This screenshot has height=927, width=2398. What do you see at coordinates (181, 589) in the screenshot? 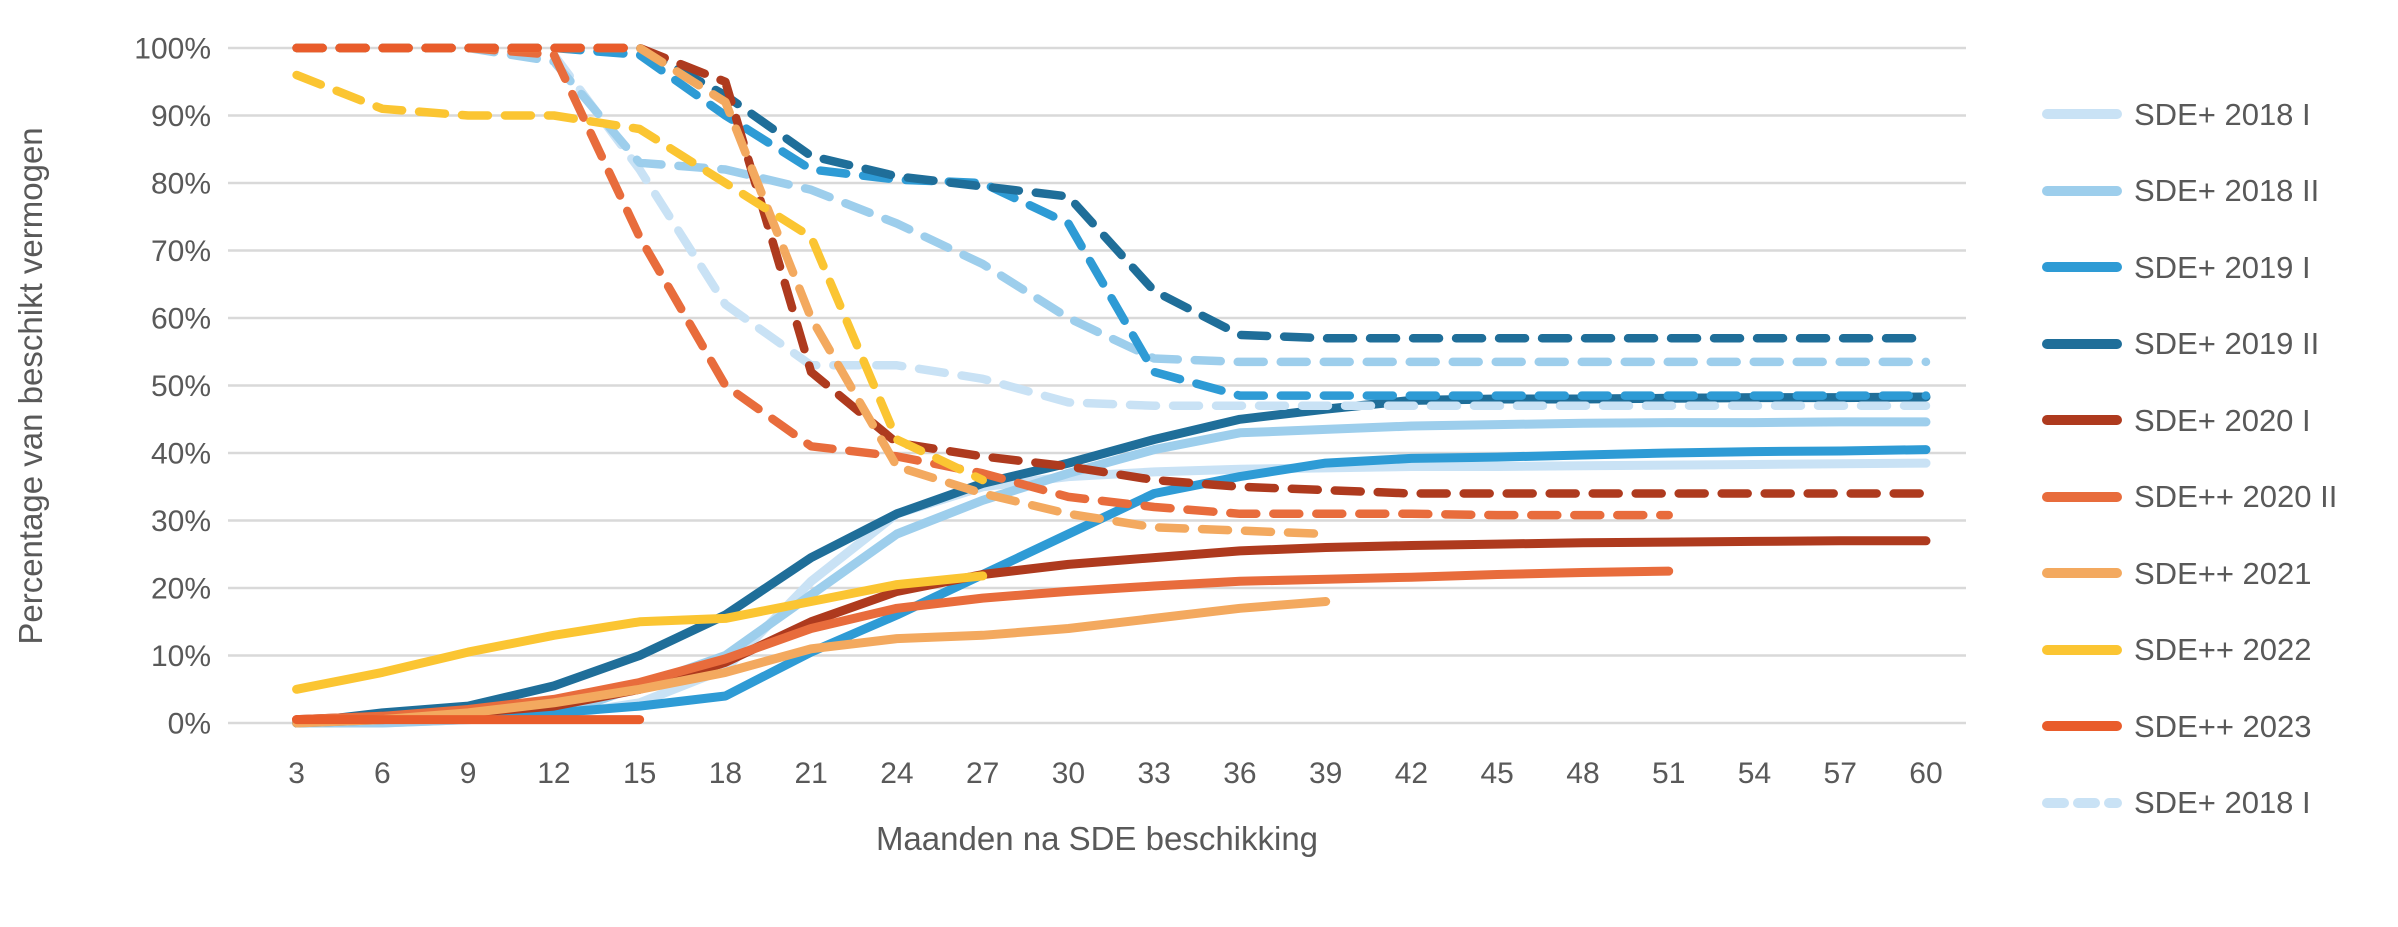
I see `y-tick-label: 20%` at bounding box center [181, 589].